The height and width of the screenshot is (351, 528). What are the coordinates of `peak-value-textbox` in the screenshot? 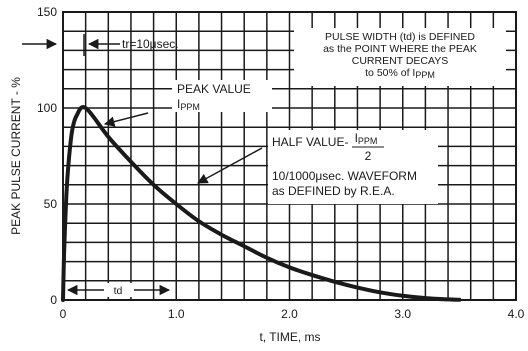 It's located at (222, 96).